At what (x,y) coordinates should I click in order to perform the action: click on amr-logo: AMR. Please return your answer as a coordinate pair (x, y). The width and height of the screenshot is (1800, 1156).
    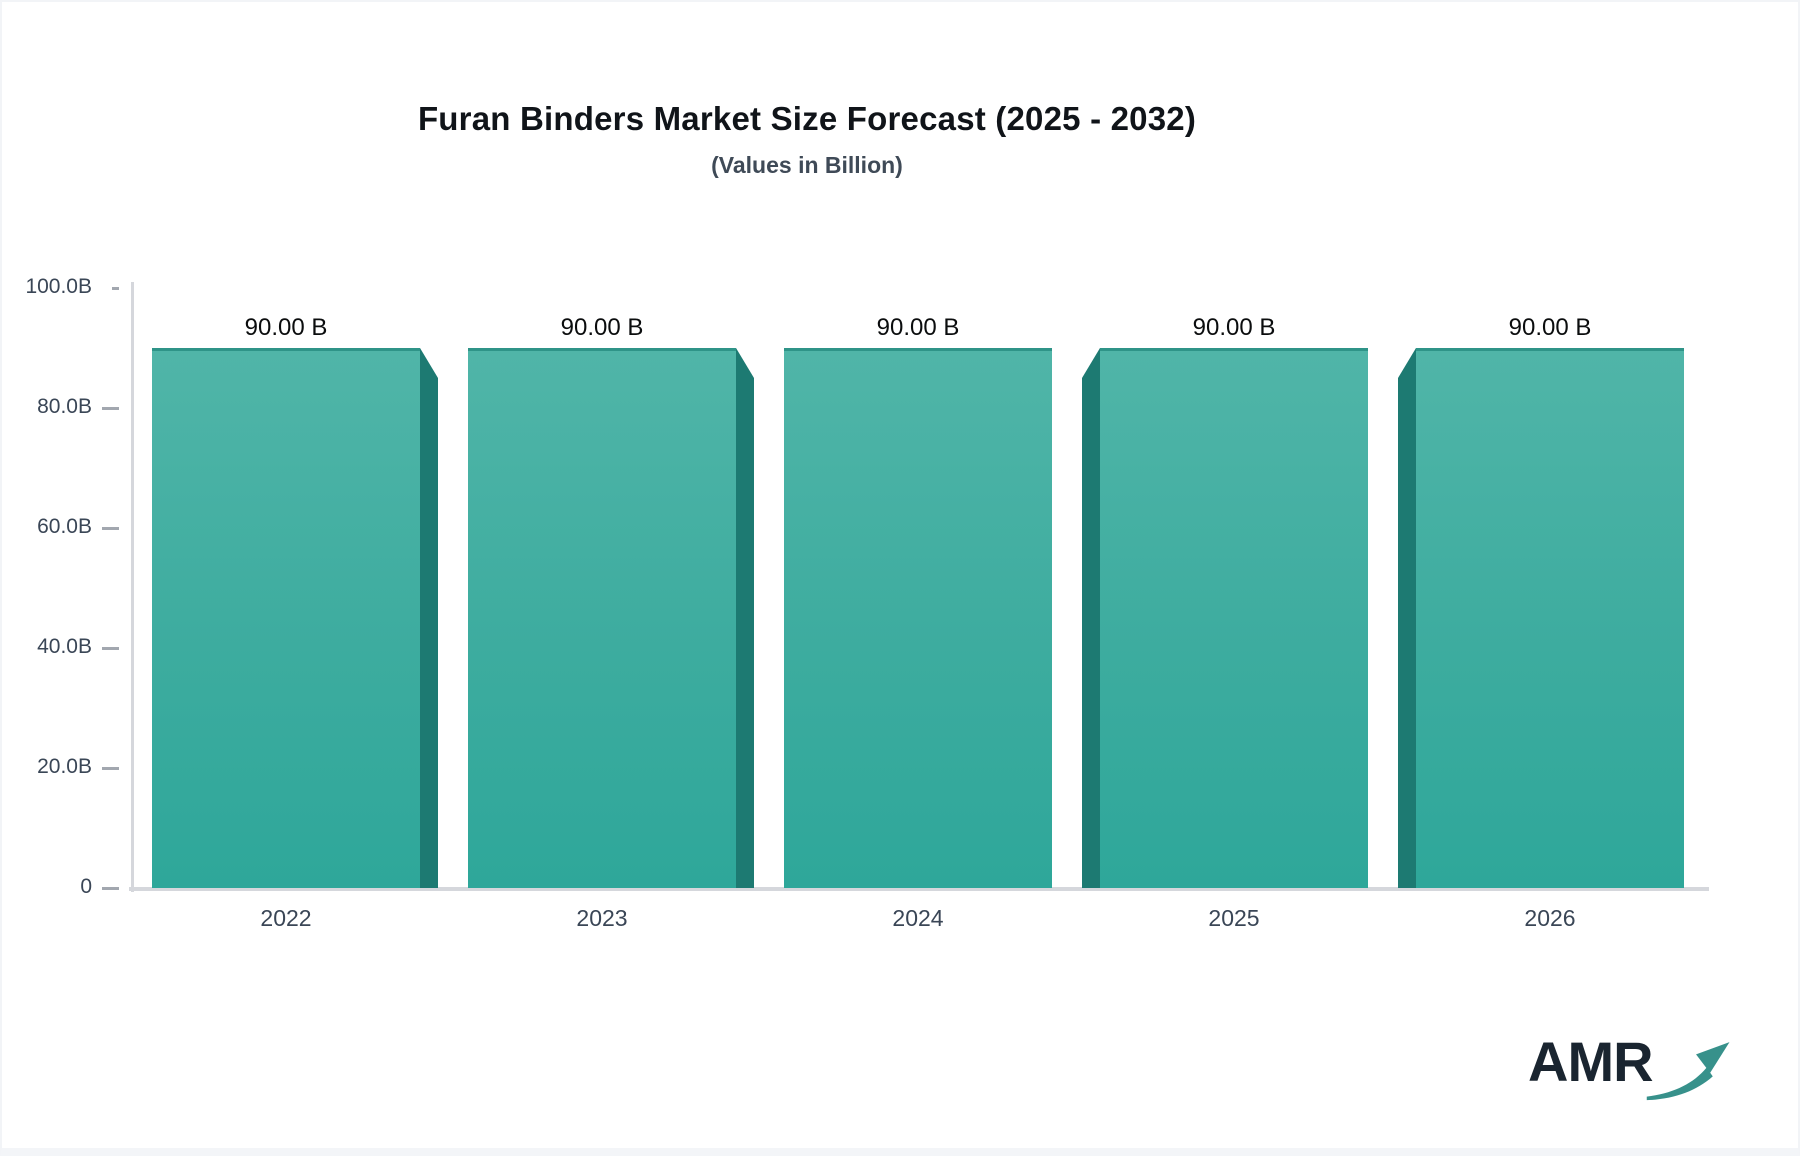
    Looking at the image, I should click on (1630, 1069).